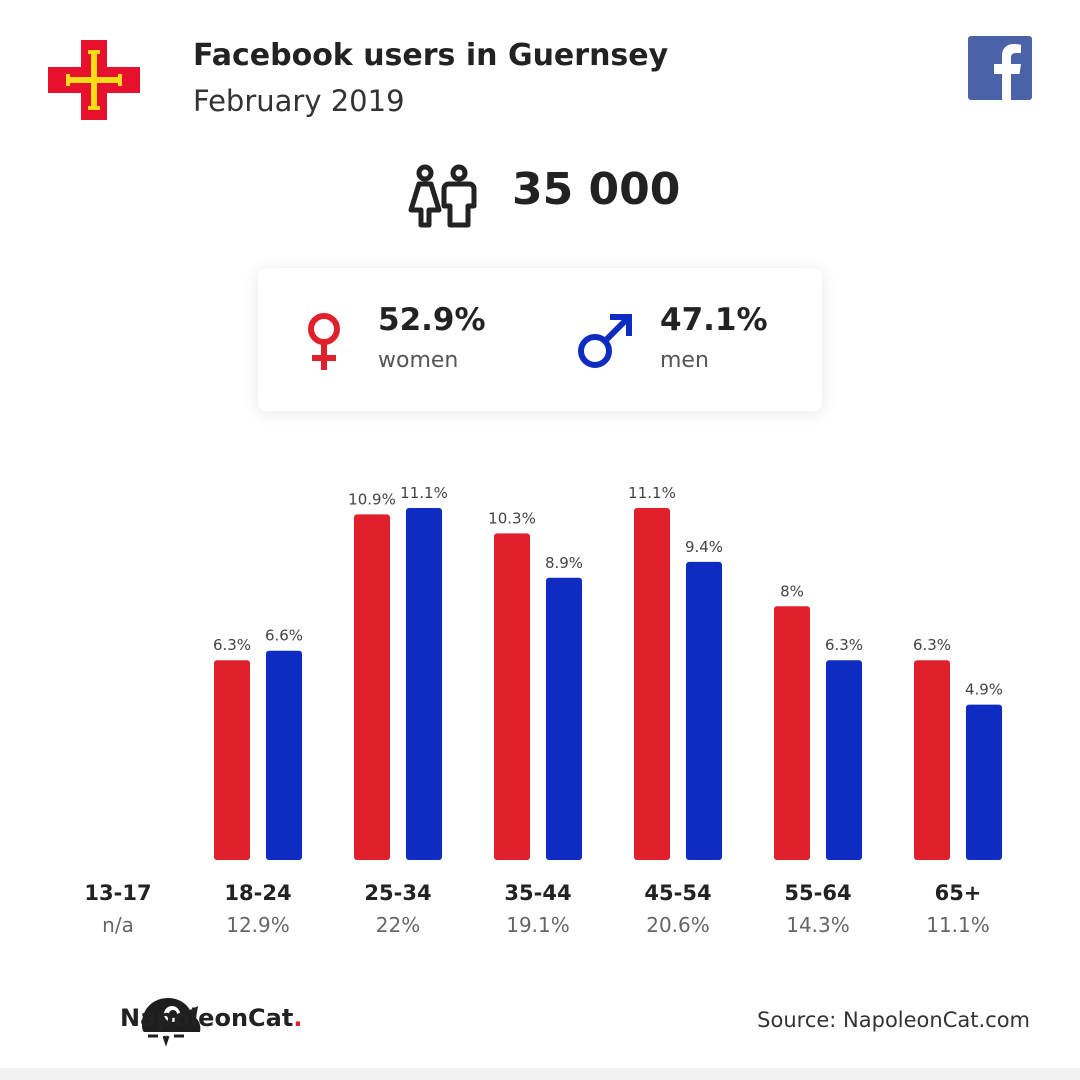 The height and width of the screenshot is (1080, 1080). Describe the element at coordinates (431, 55) in the screenshot. I see `page-title: Facebook users in Guernsey` at that location.